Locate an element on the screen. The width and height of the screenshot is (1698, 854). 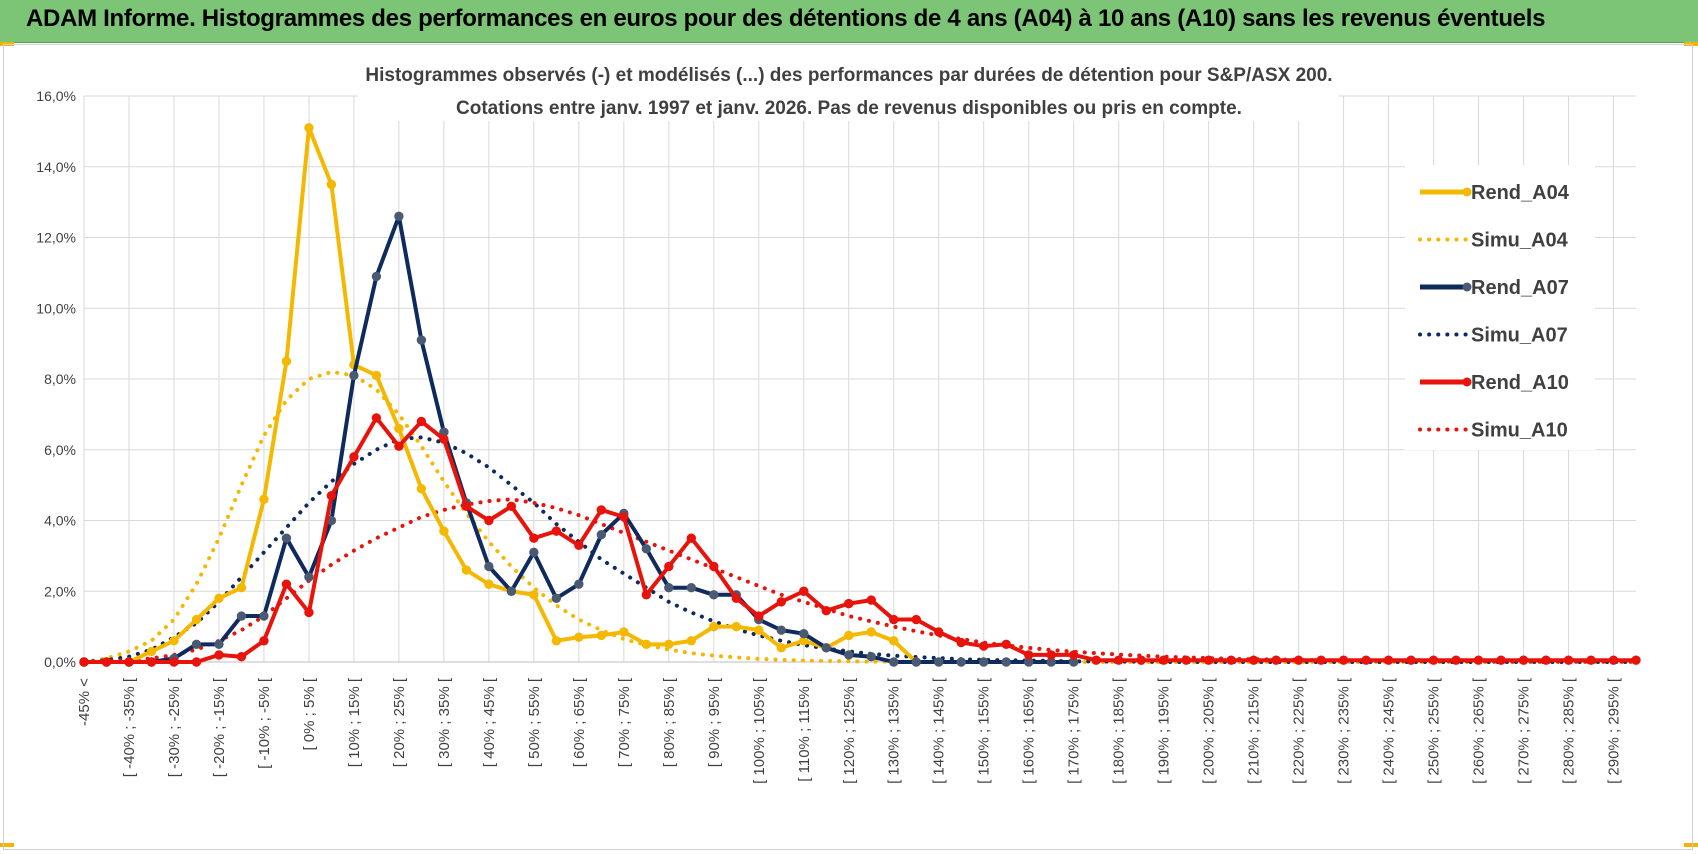
x-tick-label: [ -20% ; -15% [ is located at coordinates (219, 727).